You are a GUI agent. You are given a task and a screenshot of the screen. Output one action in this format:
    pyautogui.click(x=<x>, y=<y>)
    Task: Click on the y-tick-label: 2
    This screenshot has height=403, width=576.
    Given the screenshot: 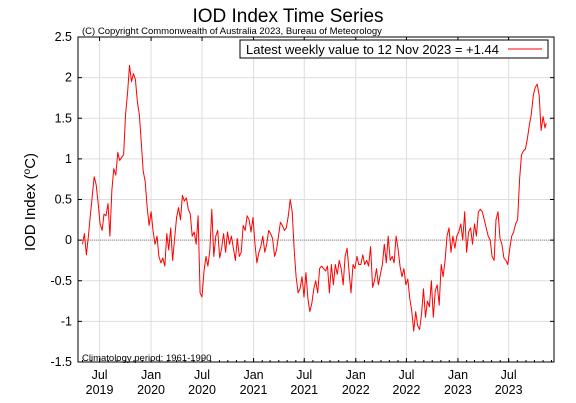 What is the action you would take?
    pyautogui.click(x=68, y=78)
    